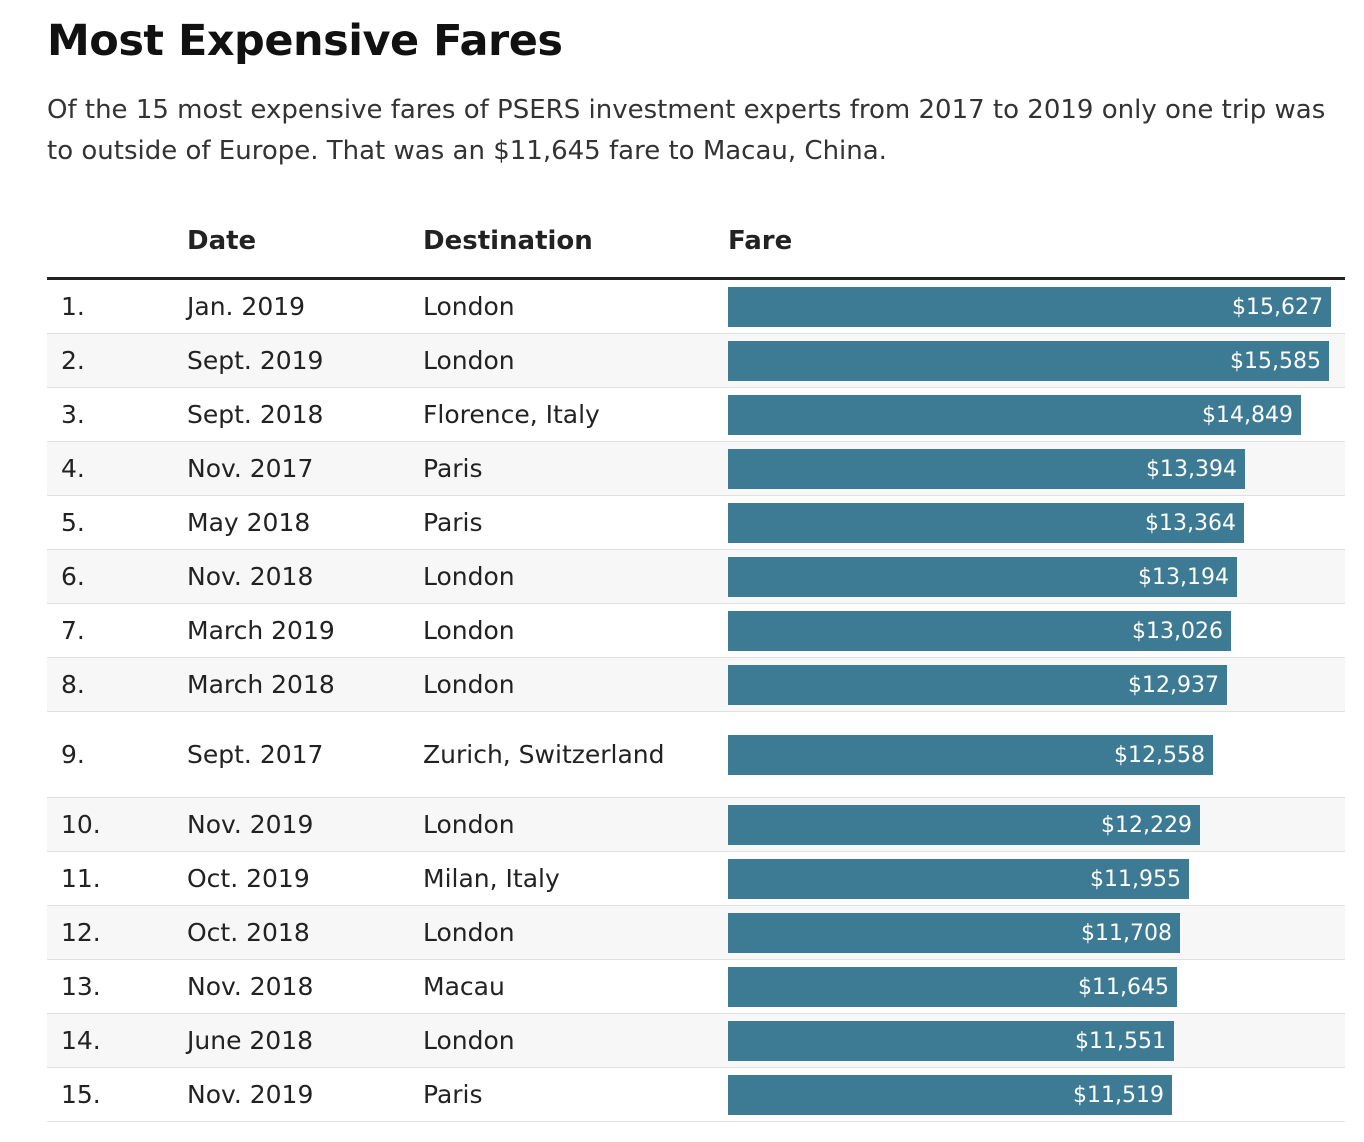 The height and width of the screenshot is (1142, 1364). I want to click on fare-bar-label: $14,849, so click(1247, 415).